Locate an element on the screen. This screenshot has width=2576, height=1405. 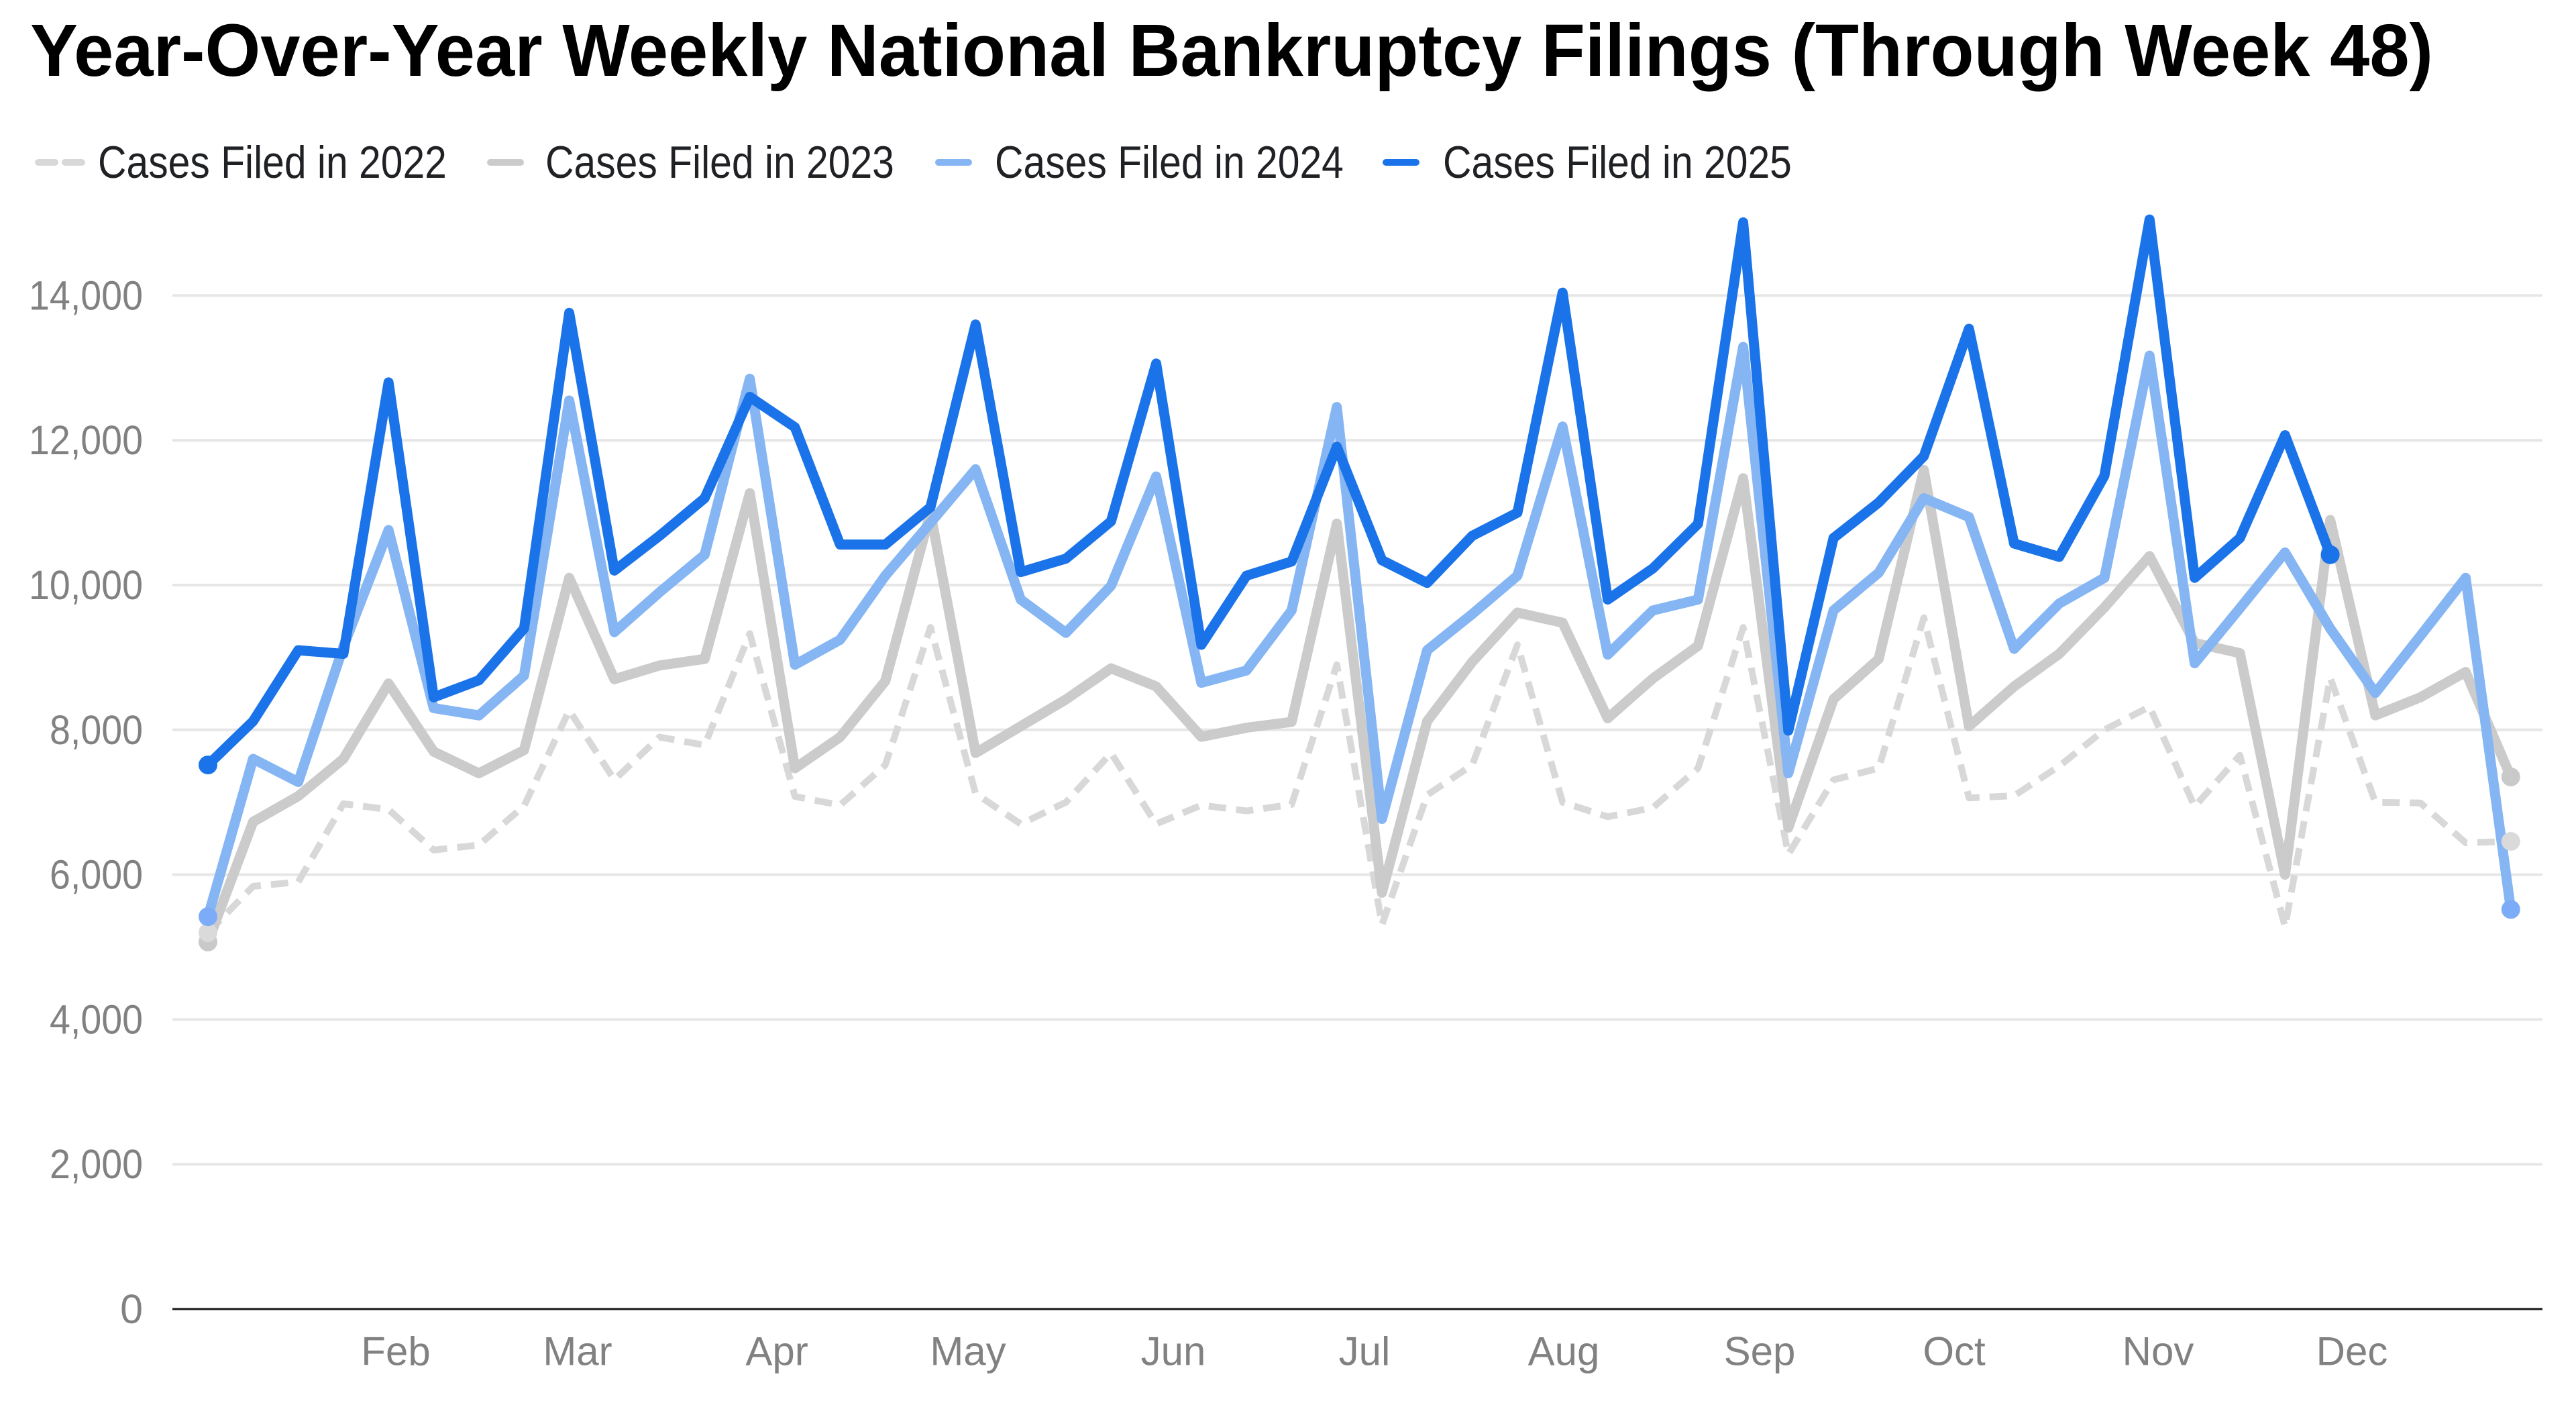
svg-text: 2,000 is located at coordinates (96, 1164).